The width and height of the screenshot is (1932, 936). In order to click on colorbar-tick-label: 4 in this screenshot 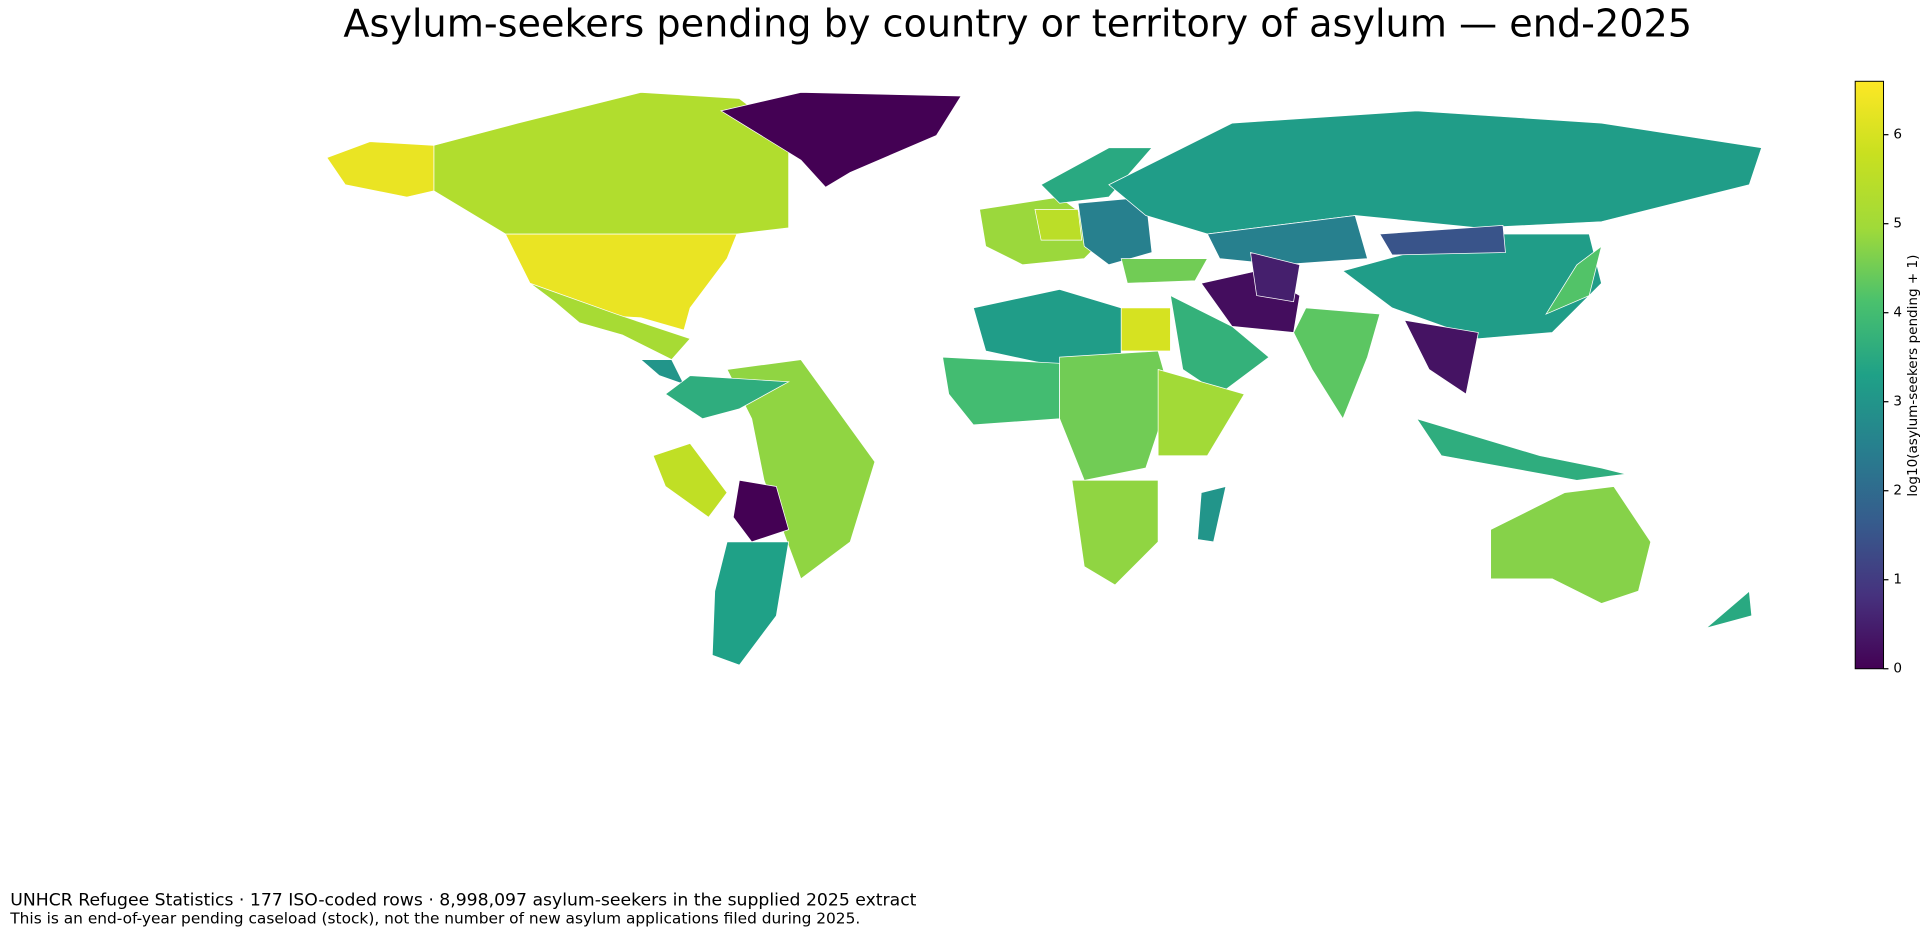, I will do `click(1897, 313)`.